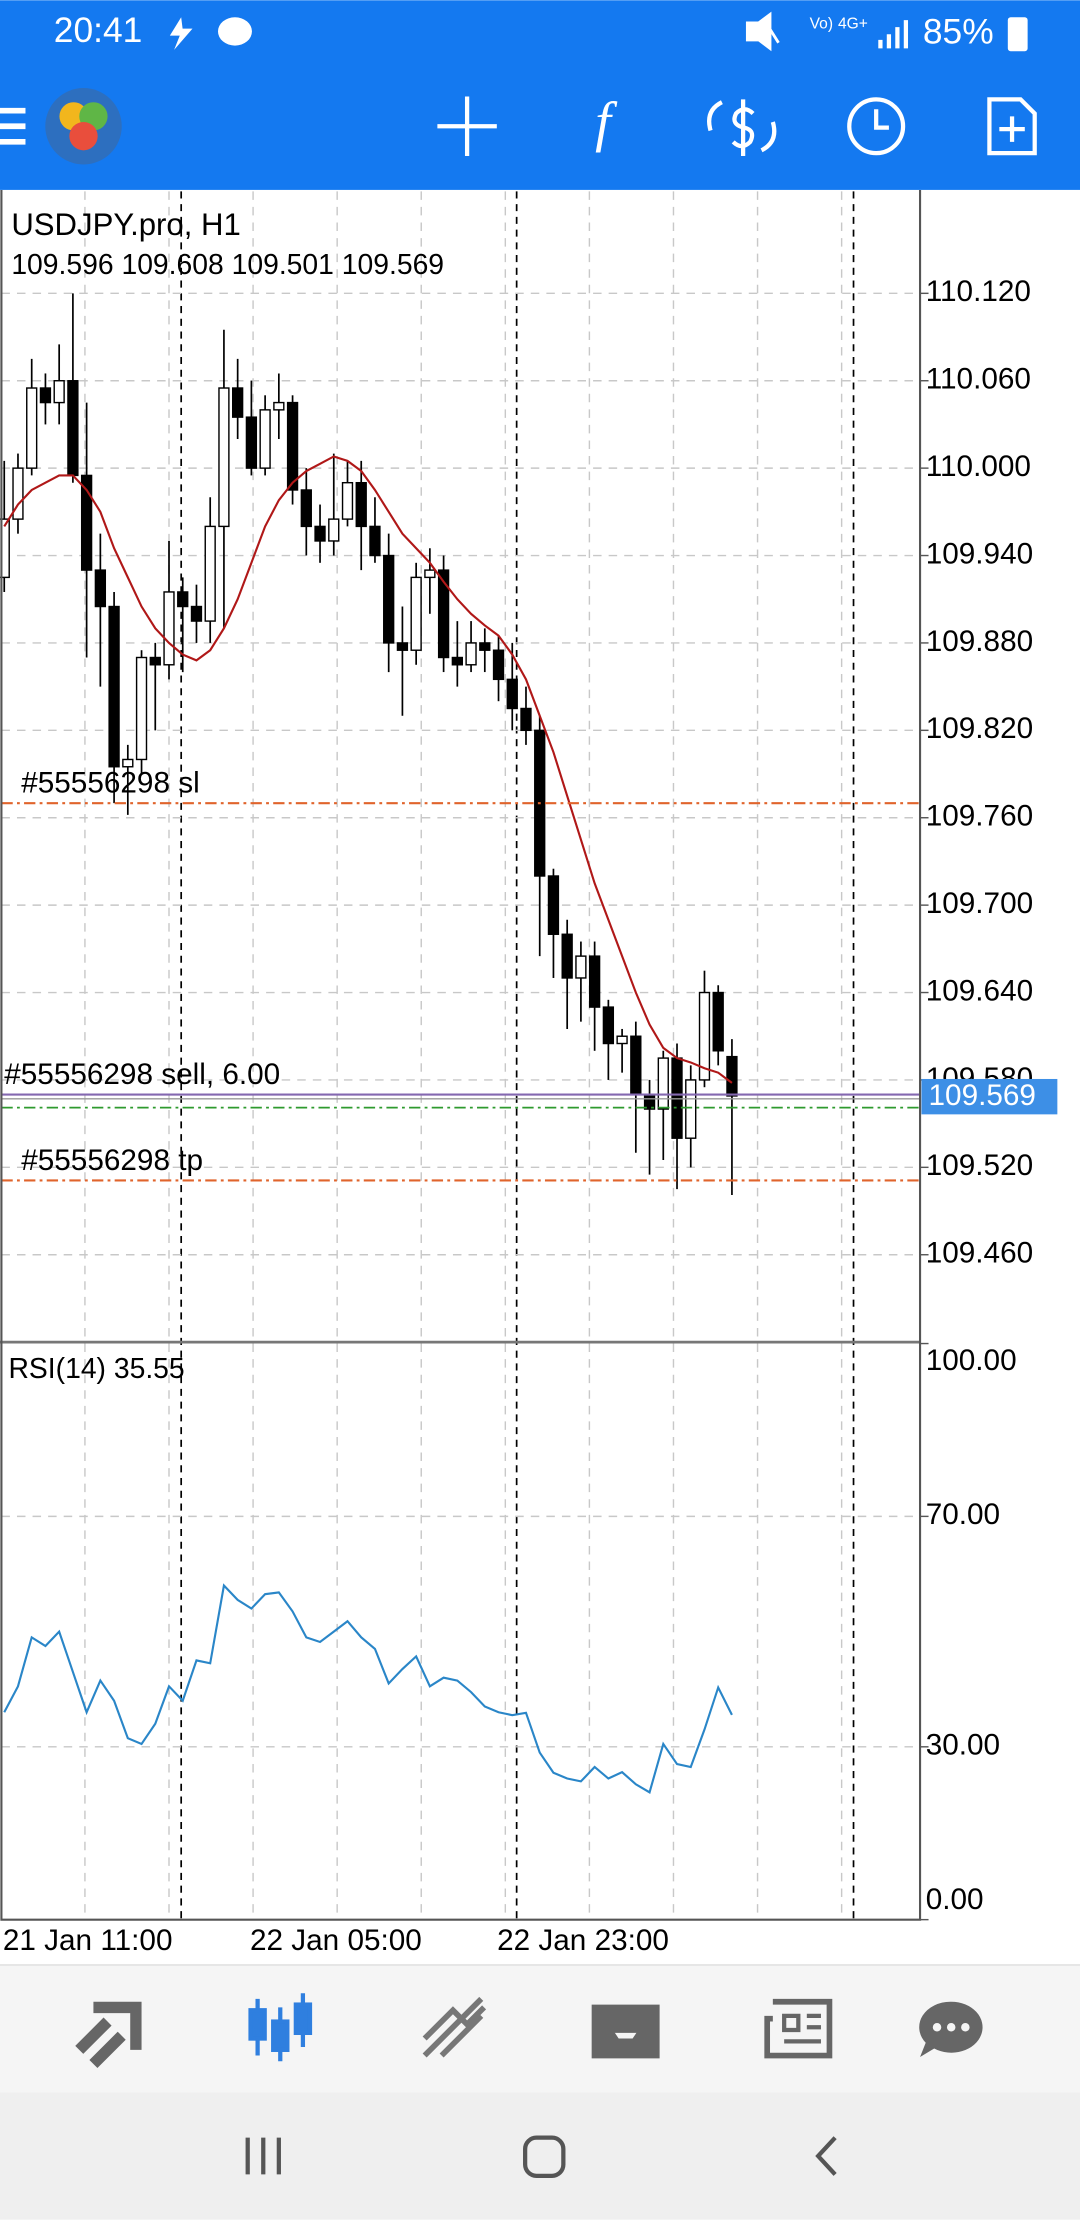 This screenshot has height=2220, width=1080. I want to click on y-tick-label: 109.460, so click(979, 1253).